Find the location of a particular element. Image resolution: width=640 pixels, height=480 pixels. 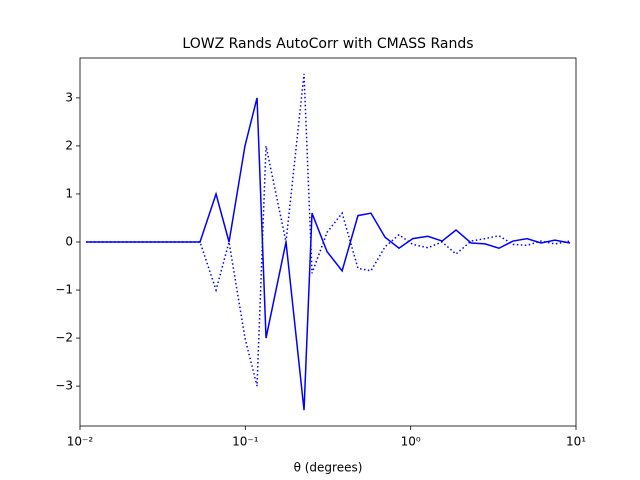

y-tick-label: 2 is located at coordinates (69, 145).